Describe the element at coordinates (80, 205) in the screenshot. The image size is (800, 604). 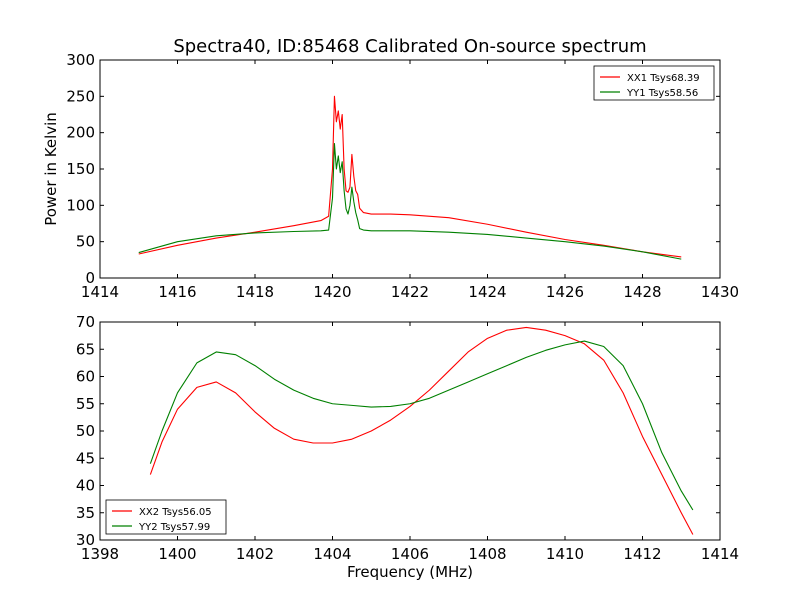
I see `y-tick-label: 100` at that location.